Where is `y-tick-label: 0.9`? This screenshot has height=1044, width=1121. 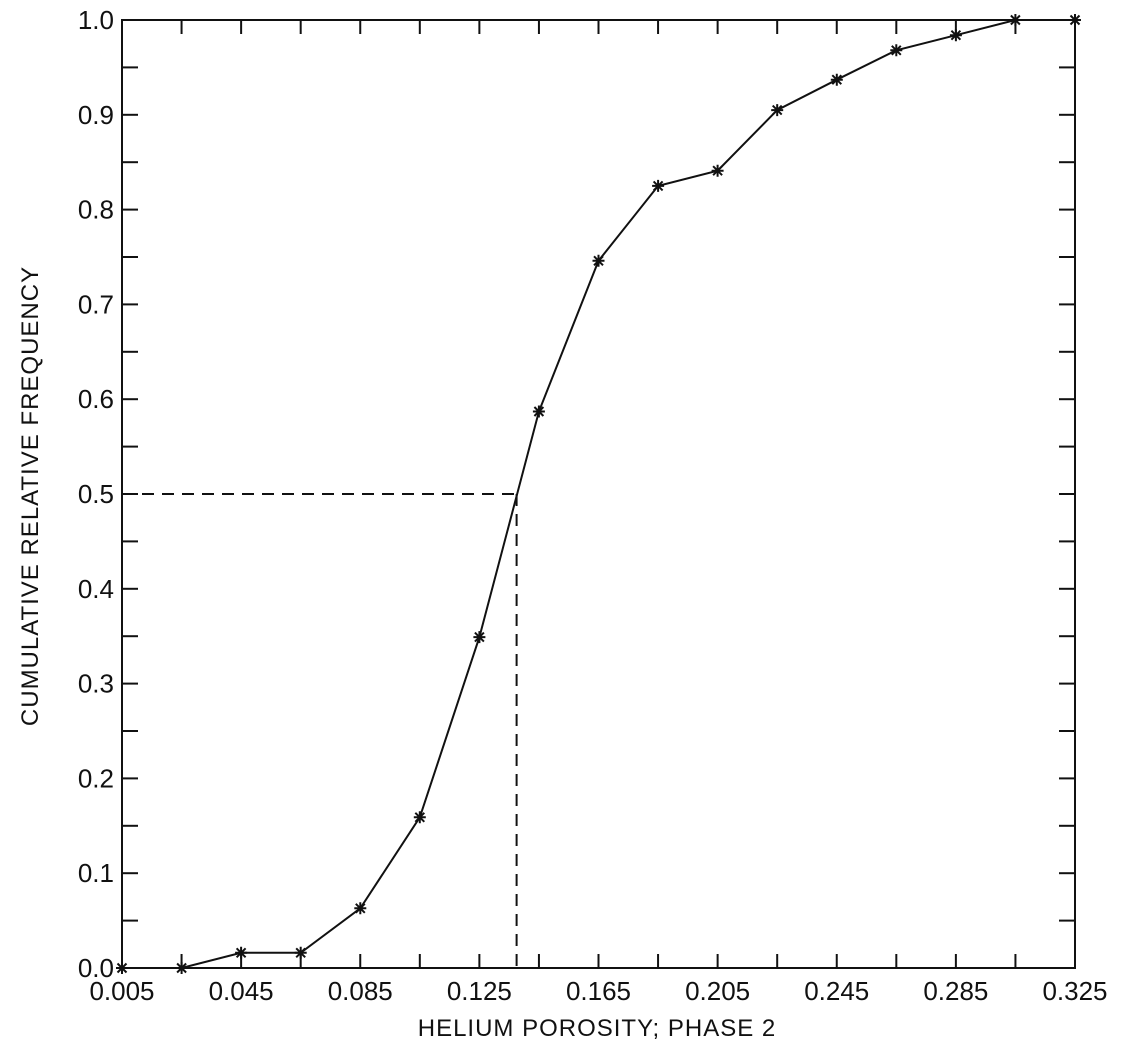
y-tick-label: 0.9 is located at coordinates (96, 115).